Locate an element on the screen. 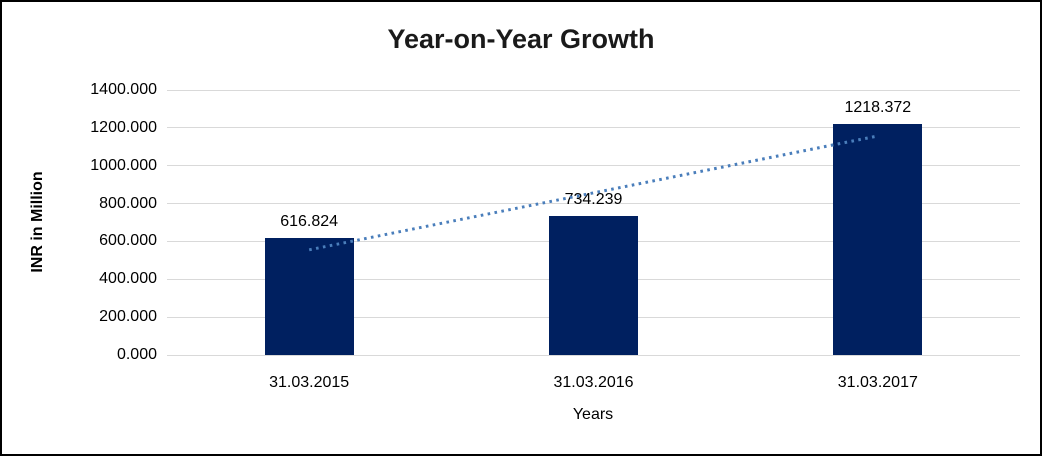  y-tick-label: 600.000 is located at coordinates (128, 241).